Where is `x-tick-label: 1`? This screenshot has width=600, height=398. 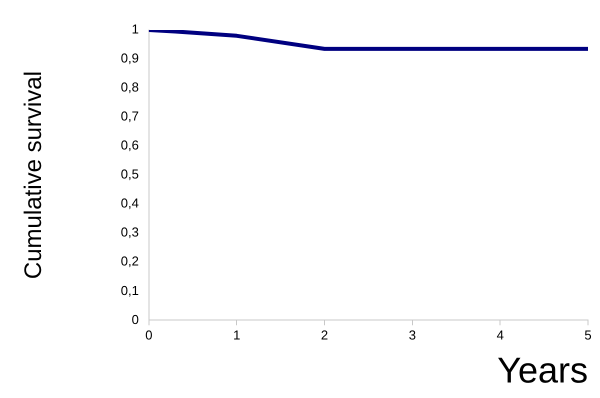 x-tick-label: 1 is located at coordinates (236, 335).